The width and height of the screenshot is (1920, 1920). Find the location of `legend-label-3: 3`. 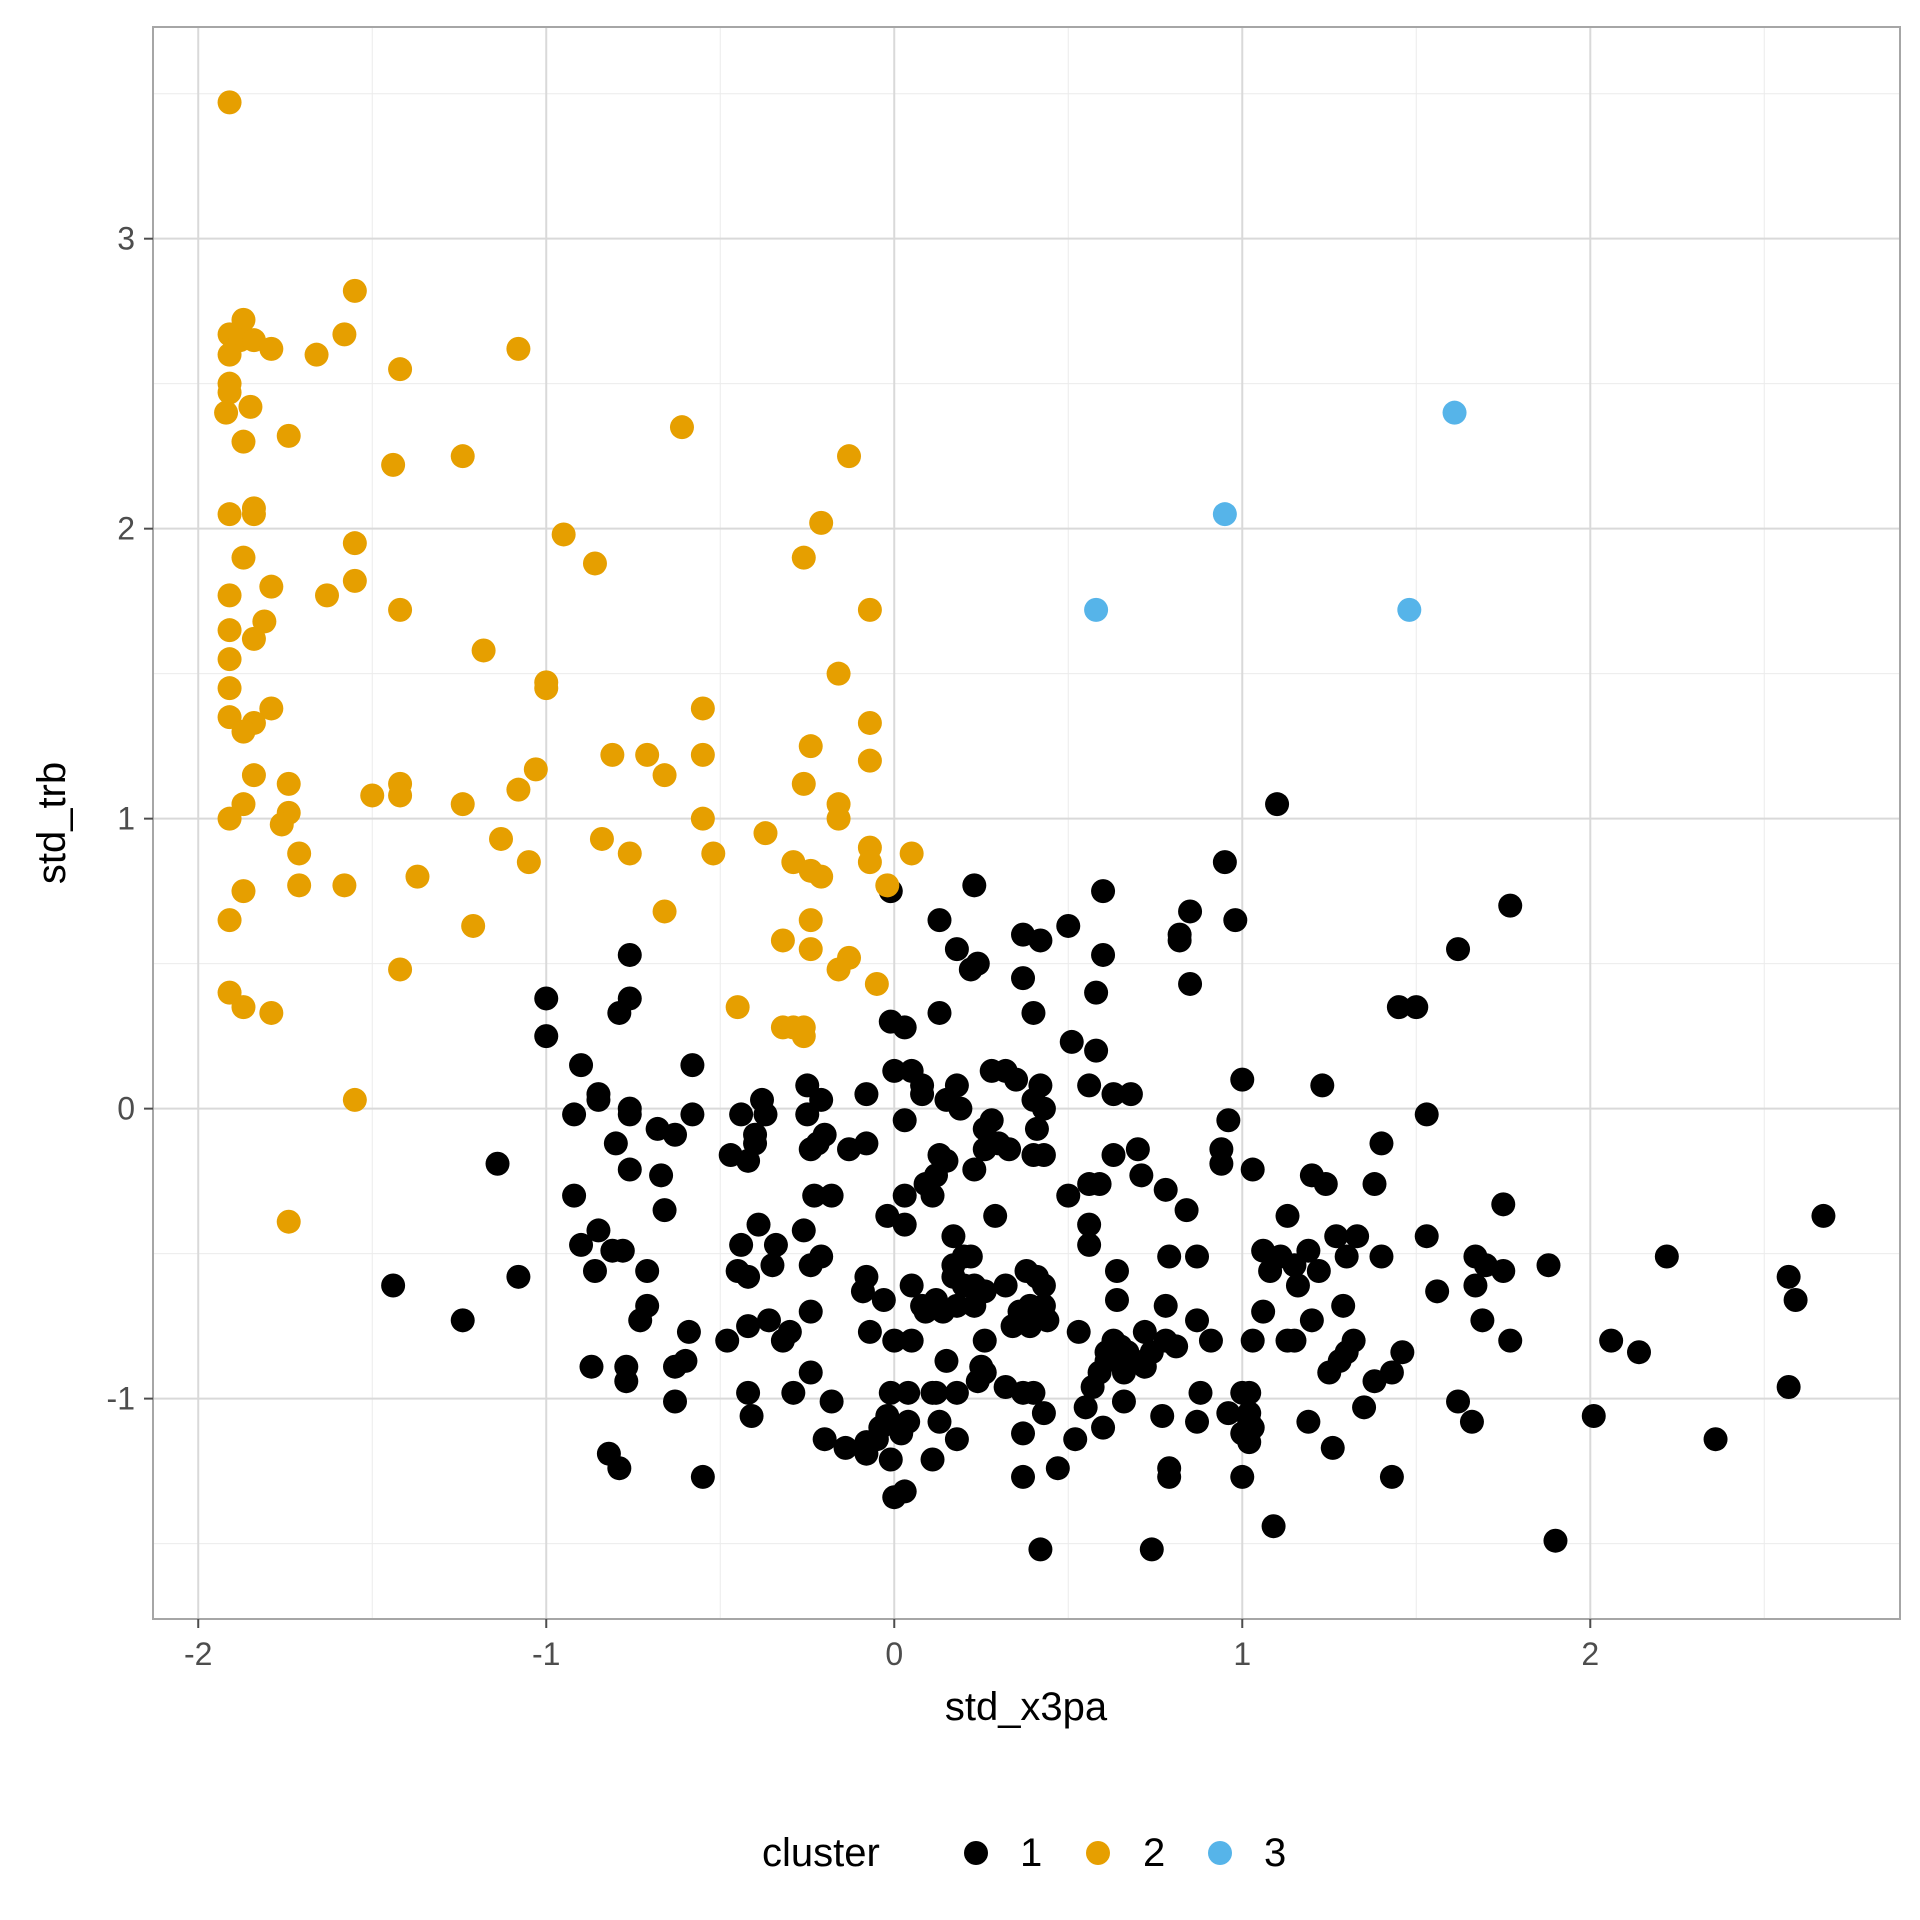

legend-label-3: 3 is located at coordinates (1275, 1853).